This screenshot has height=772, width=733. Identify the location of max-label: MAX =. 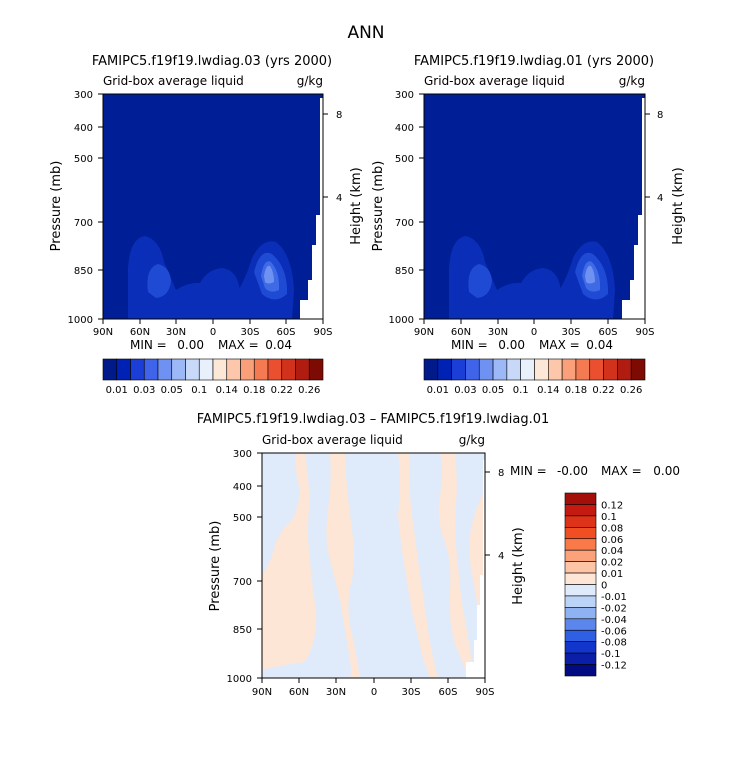
(559, 345).